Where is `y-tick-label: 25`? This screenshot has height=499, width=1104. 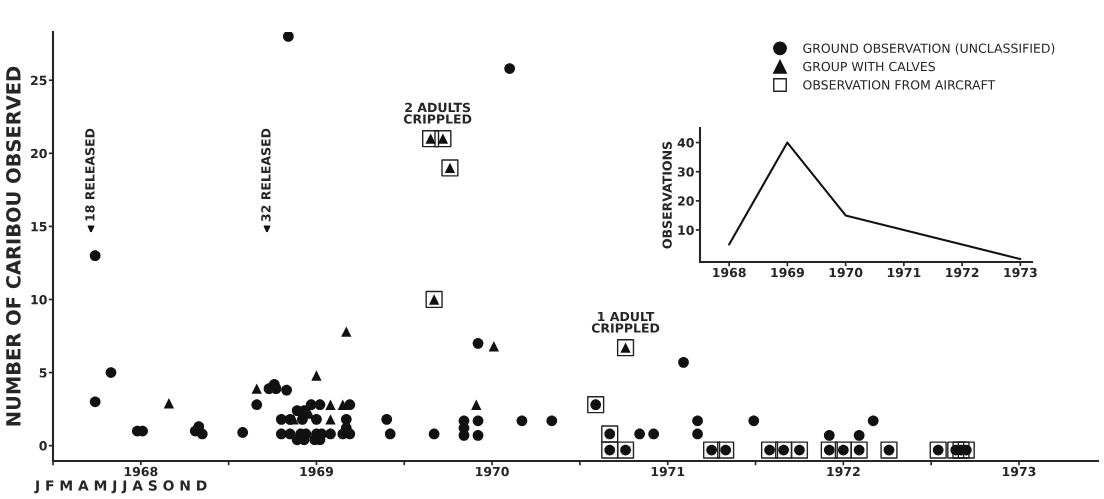 y-tick-label: 25 is located at coordinates (39, 80).